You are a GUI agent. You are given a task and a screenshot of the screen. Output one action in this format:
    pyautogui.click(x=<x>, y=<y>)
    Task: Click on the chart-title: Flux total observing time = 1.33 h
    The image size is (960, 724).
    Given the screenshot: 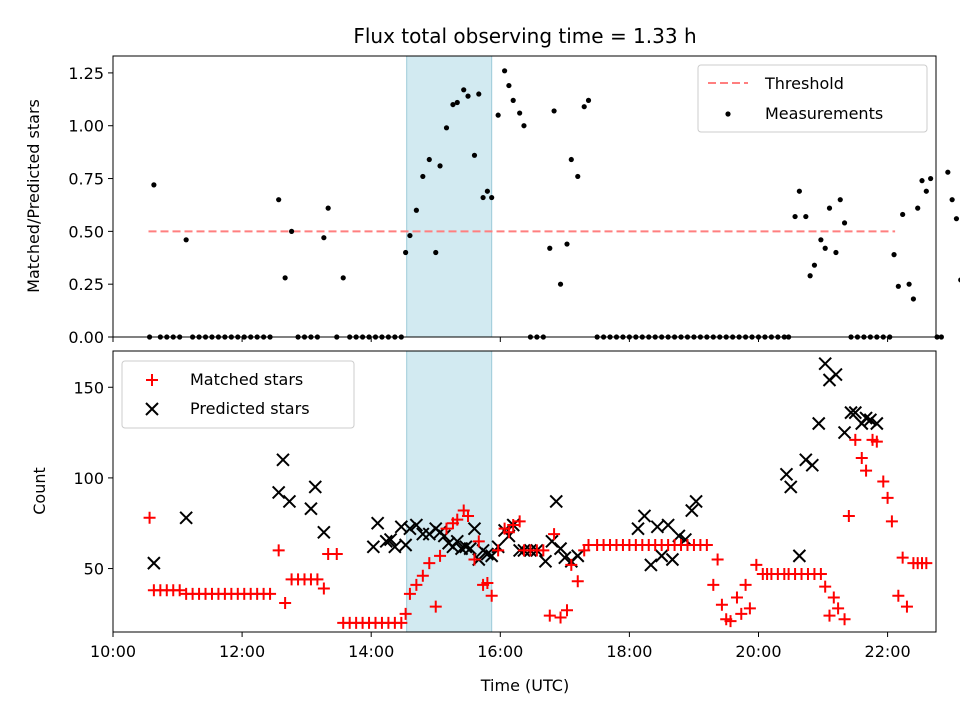 What is the action you would take?
    pyautogui.click(x=524, y=36)
    